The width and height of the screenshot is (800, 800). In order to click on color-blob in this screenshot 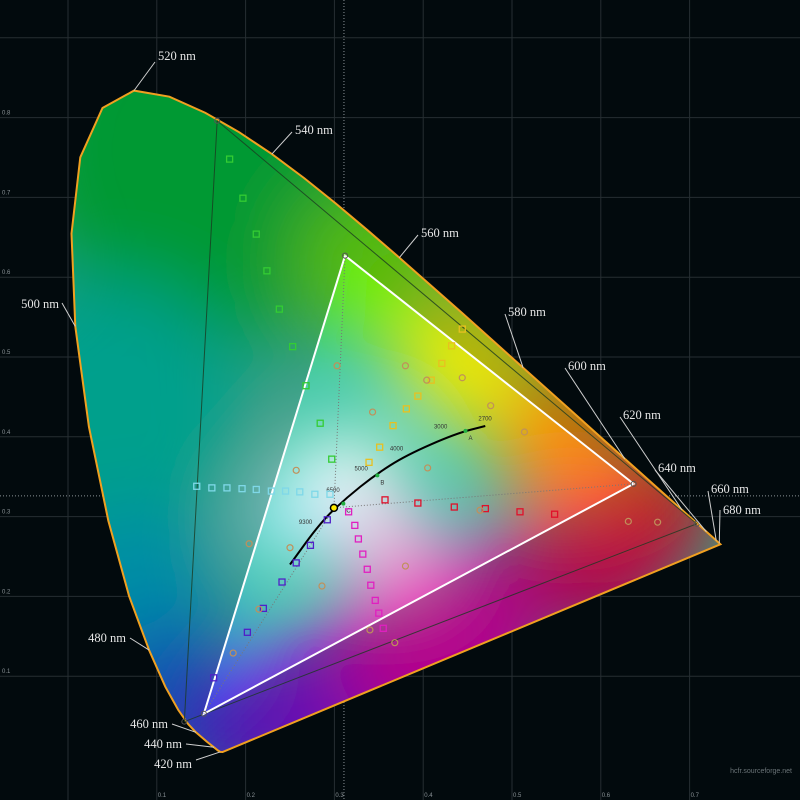, I will do `click(158, 420)`.